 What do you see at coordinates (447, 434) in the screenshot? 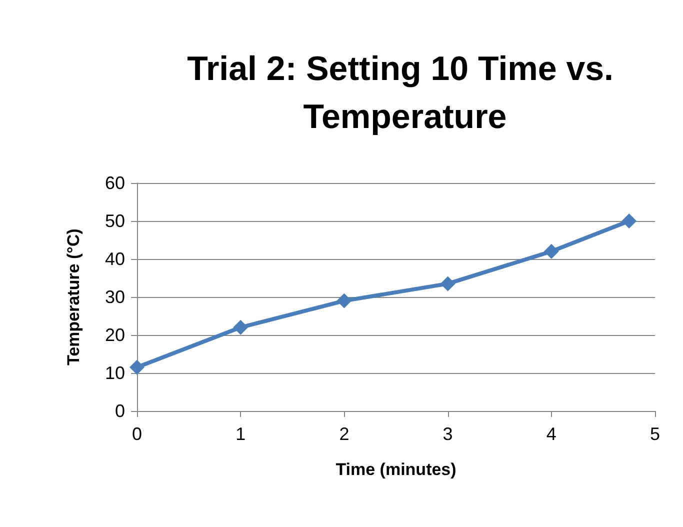
I see `x-tick-label: 3` at bounding box center [447, 434].